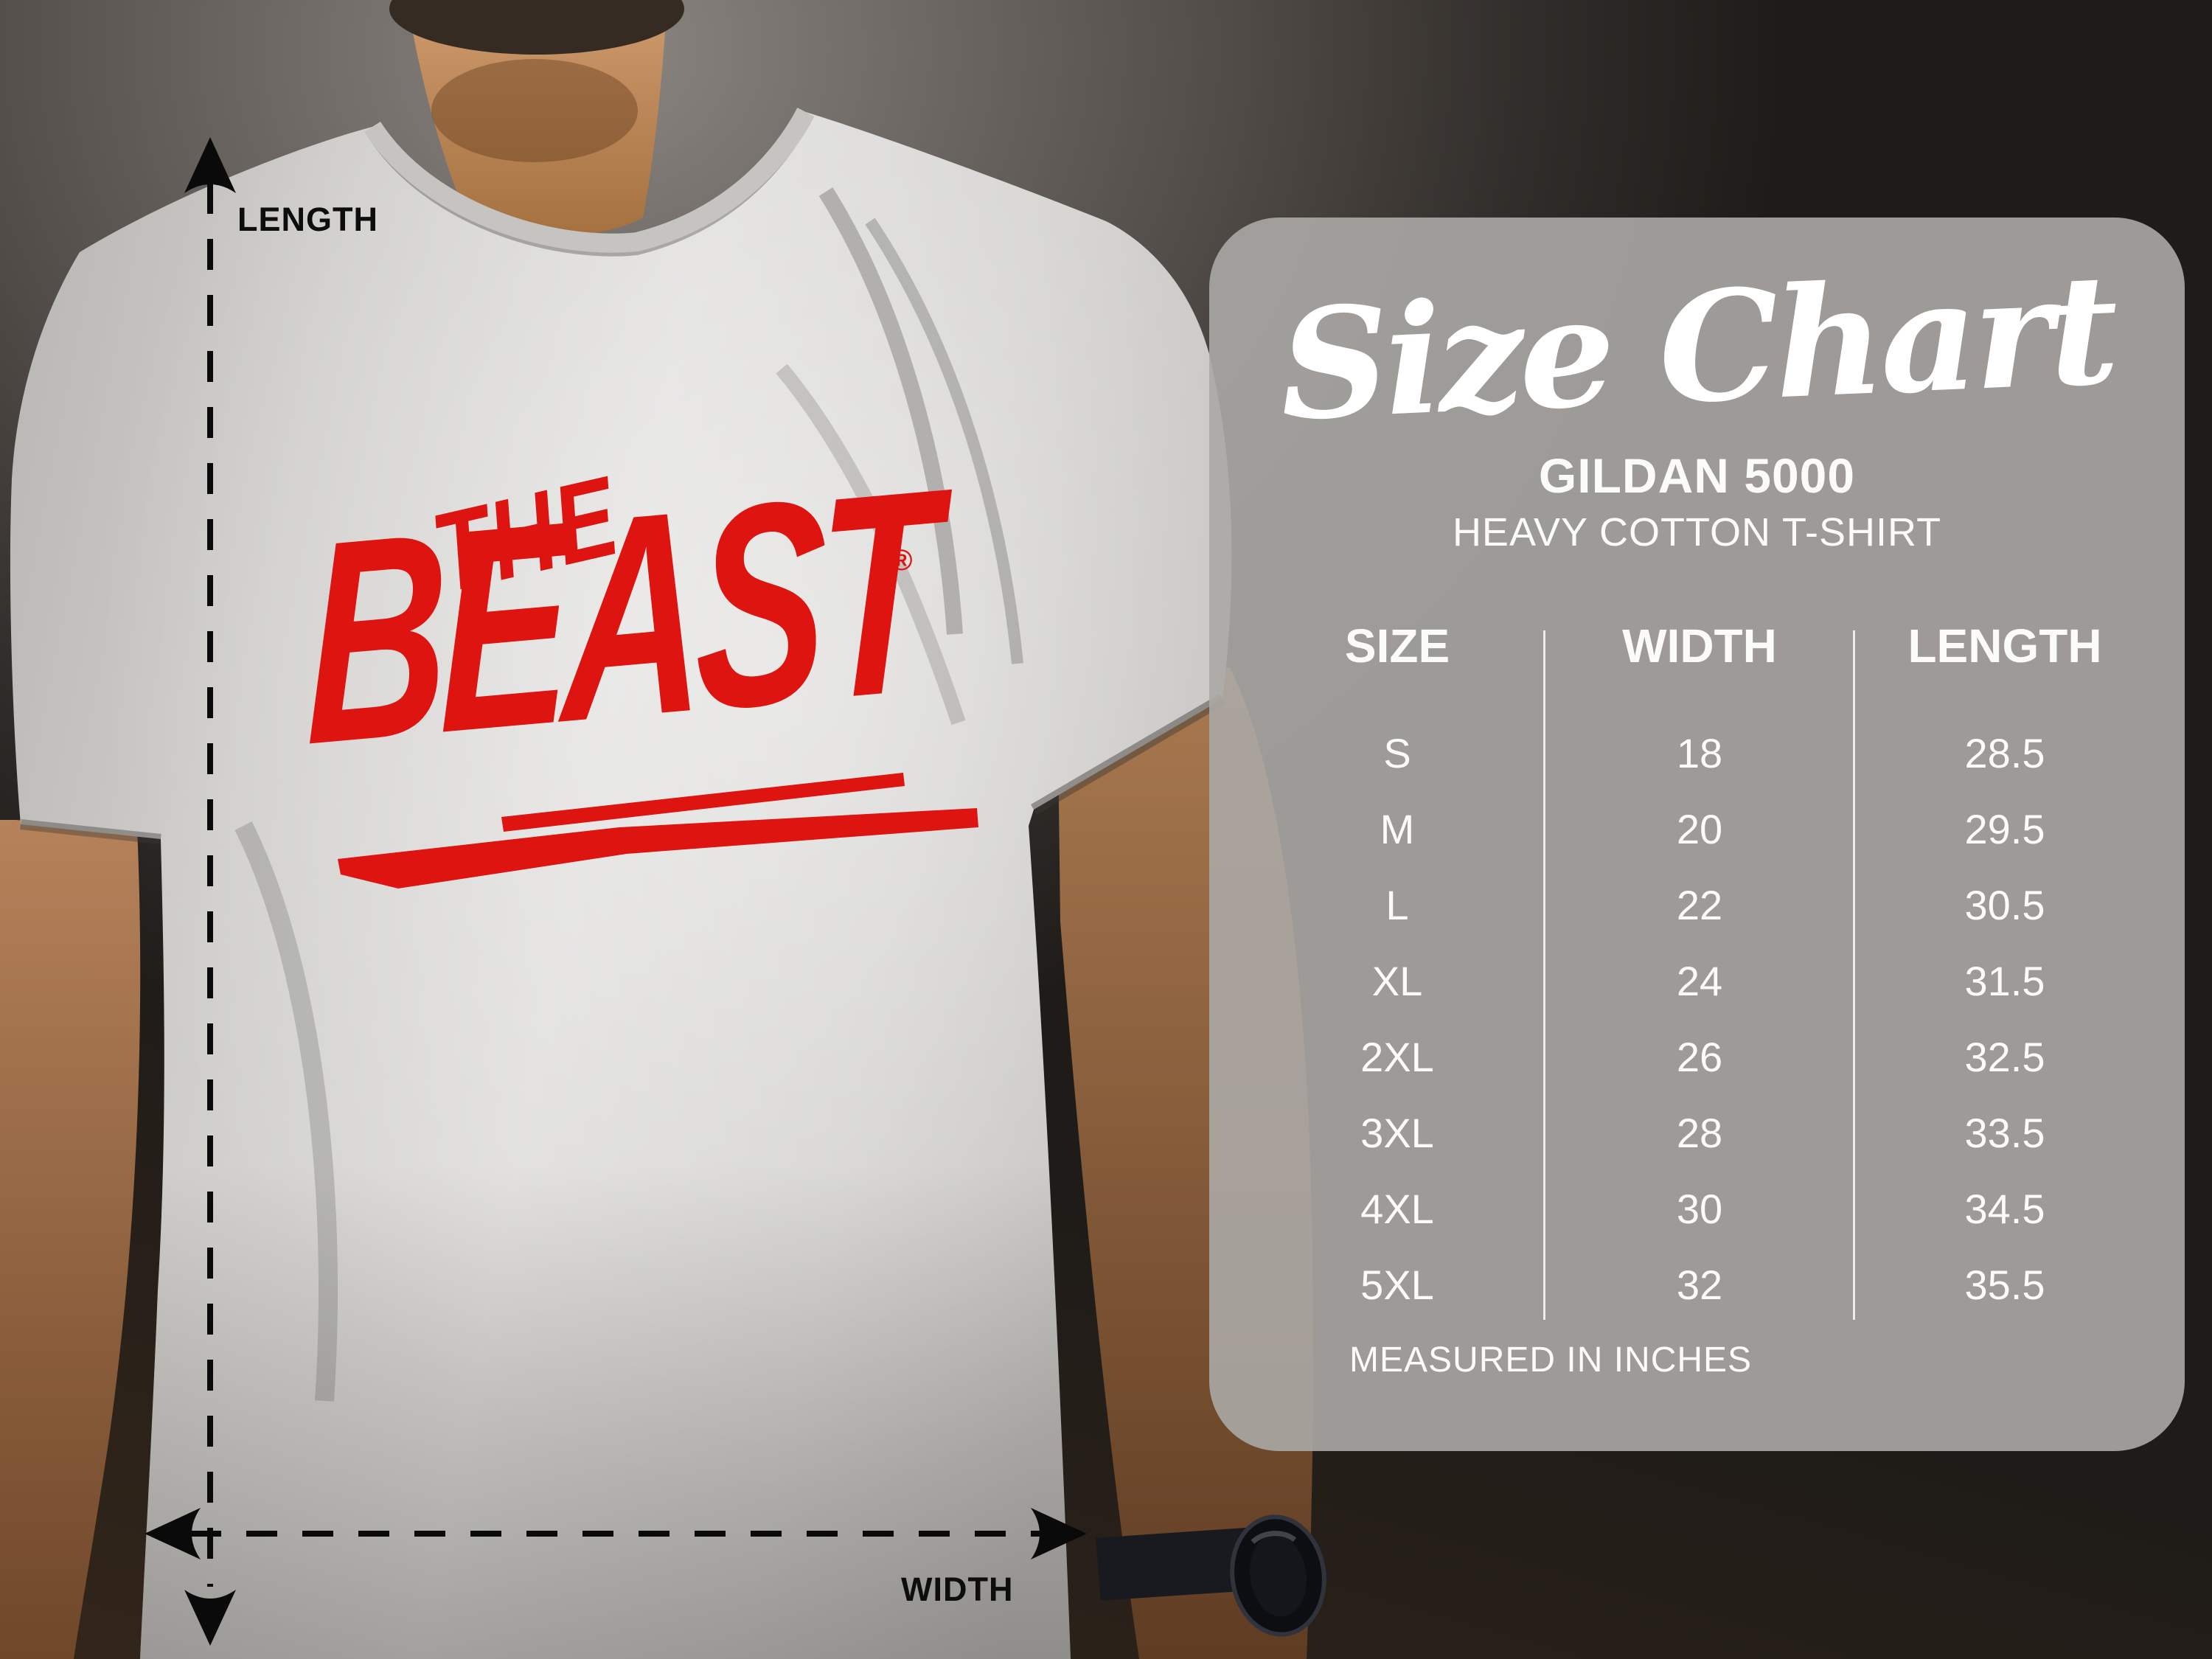 The width and height of the screenshot is (2212, 1659). I want to click on length-cell: 32.5, so click(2004, 1057).